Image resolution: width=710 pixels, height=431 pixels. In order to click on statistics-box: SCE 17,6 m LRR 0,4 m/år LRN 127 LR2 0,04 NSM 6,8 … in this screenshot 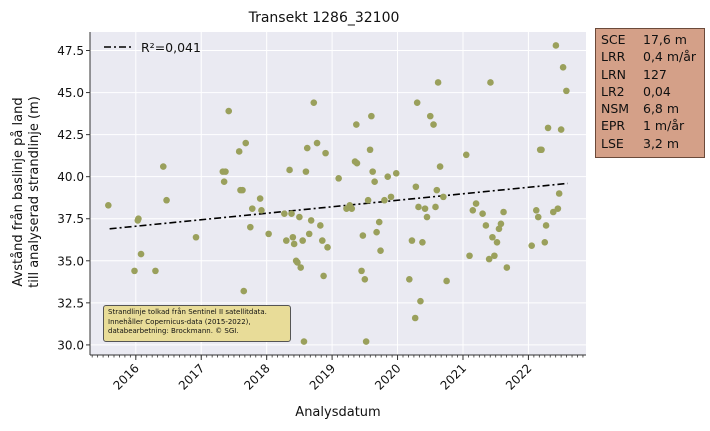, I will do `click(650, 93)`.